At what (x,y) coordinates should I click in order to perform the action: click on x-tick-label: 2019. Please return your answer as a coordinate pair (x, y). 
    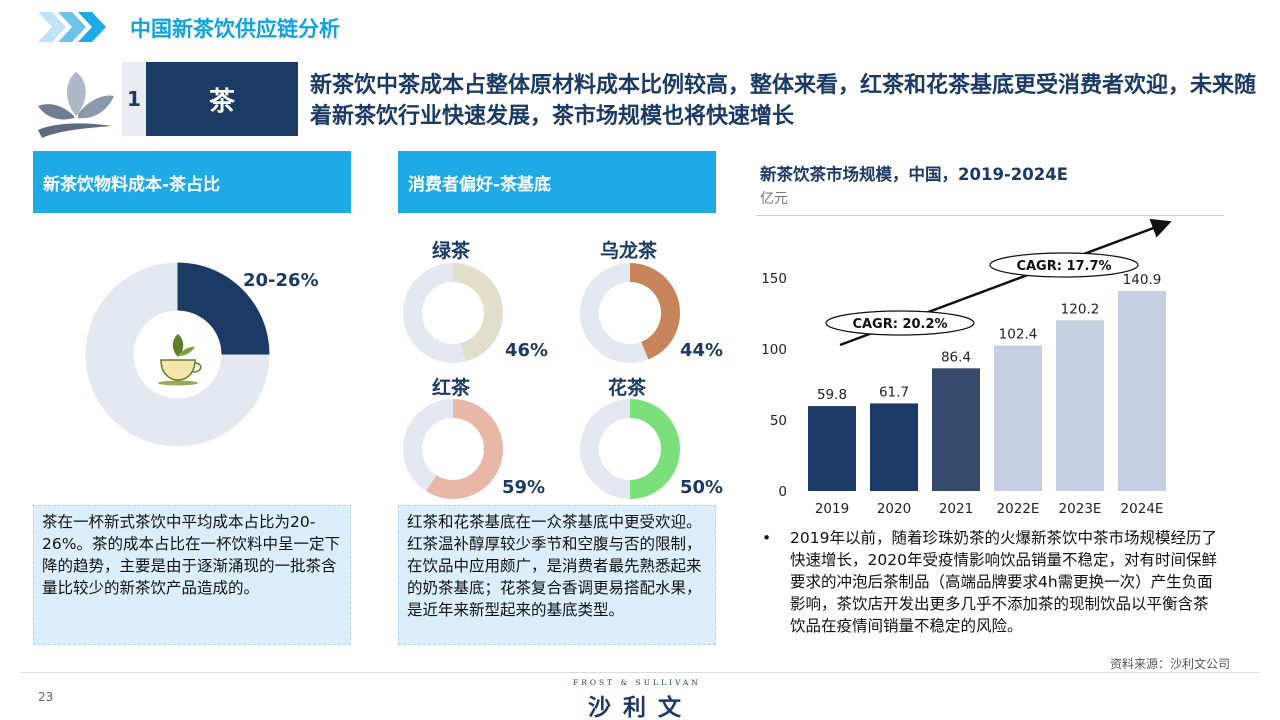
    Looking at the image, I should click on (832, 509).